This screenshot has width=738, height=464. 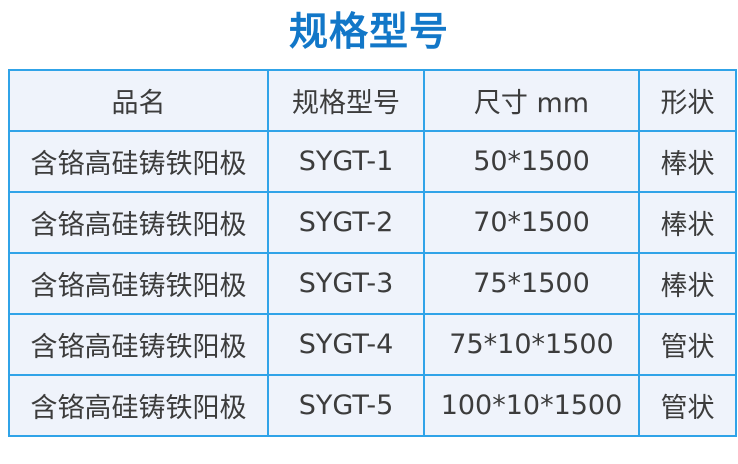 What do you see at coordinates (346, 283) in the screenshot?
I see `table-cell: SYGT-3` at bounding box center [346, 283].